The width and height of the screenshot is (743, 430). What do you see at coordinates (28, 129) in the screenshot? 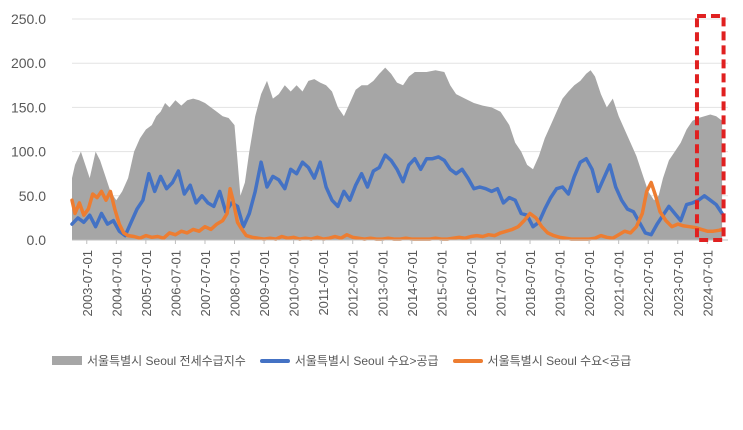
I see `y-axis: 250.0 200.0 150.0 100.0 50.0 0.0` at bounding box center [28, 129].